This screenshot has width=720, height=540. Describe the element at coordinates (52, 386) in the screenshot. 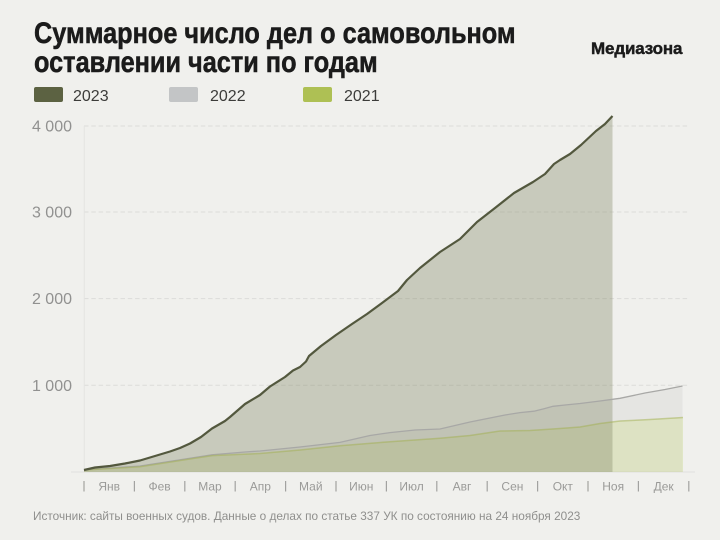

I see `svg-text: 1 000` at that location.